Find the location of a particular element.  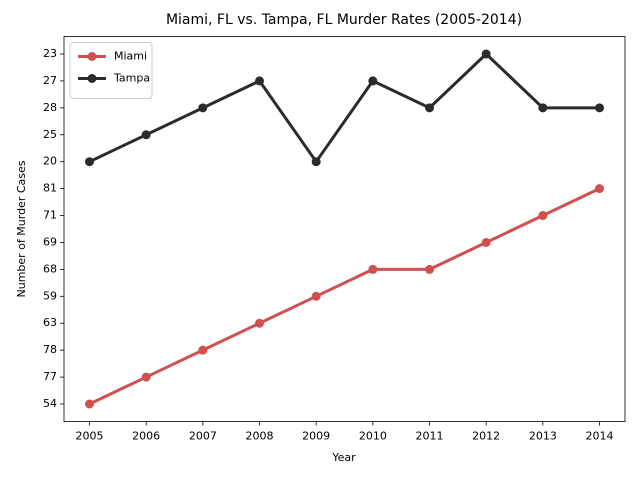

x-tick-label: 2009 is located at coordinates (316, 436).